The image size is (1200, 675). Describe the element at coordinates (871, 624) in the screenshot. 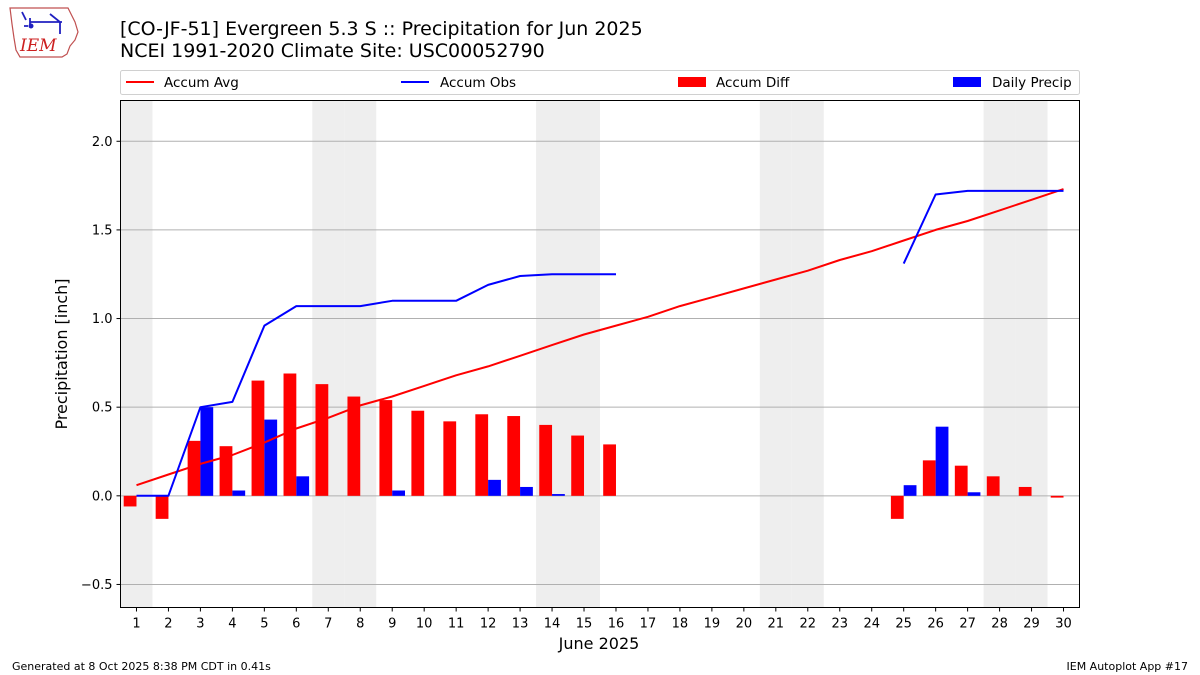

I see `x-tick-label: 24` at that location.